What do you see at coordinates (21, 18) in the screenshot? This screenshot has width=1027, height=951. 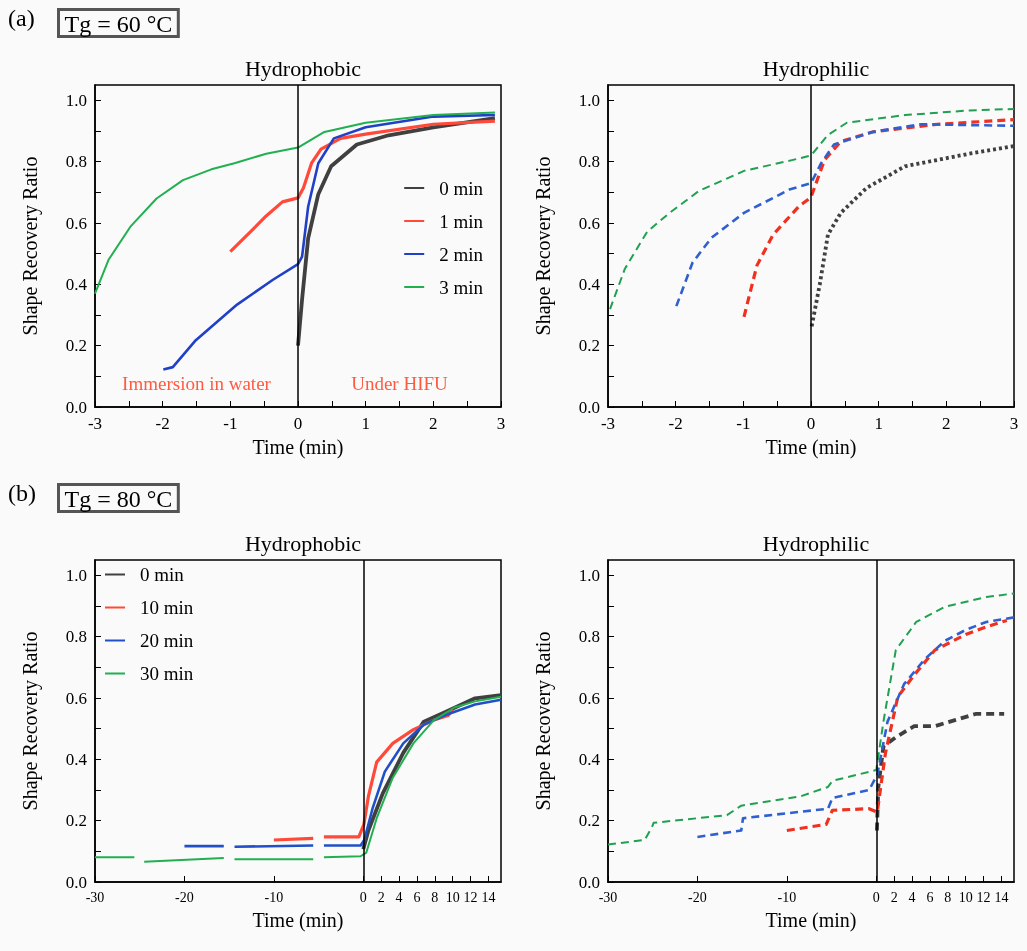 I see `text: (a)` at bounding box center [21, 18].